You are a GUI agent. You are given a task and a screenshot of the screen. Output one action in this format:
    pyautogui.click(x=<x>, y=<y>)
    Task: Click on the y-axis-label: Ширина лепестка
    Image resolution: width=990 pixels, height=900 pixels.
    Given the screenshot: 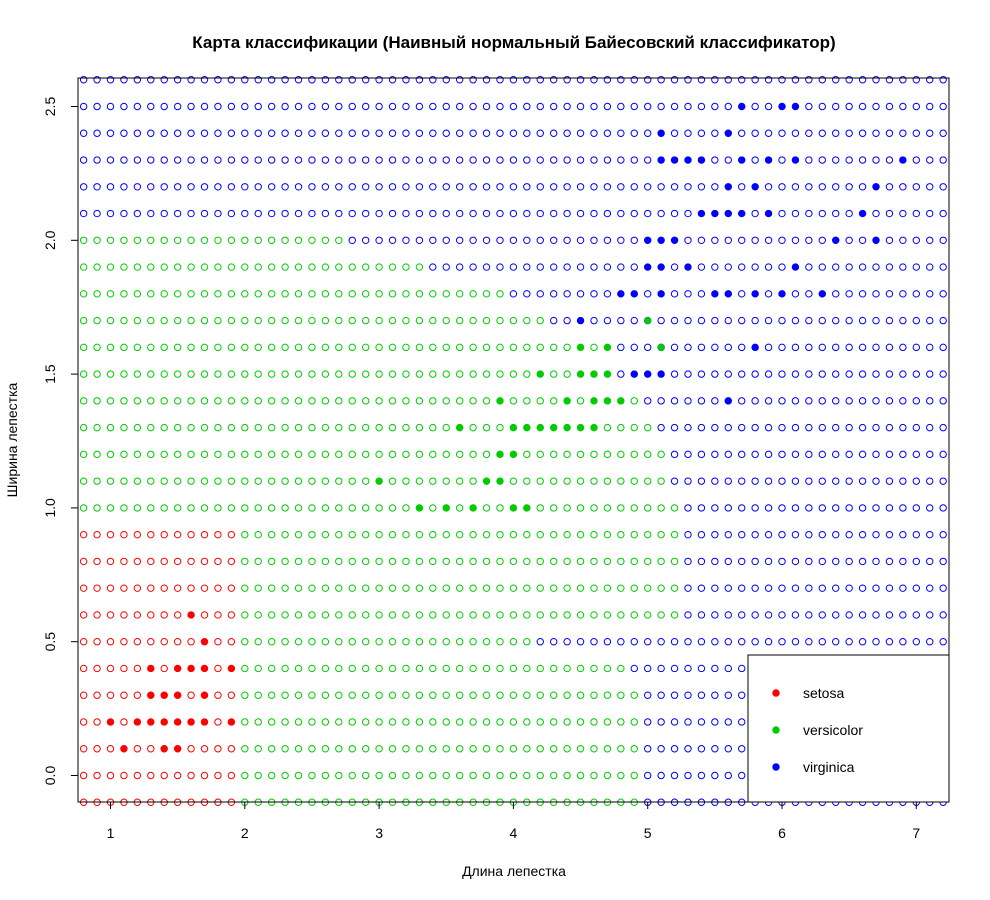 What is the action you would take?
    pyautogui.click(x=12, y=439)
    